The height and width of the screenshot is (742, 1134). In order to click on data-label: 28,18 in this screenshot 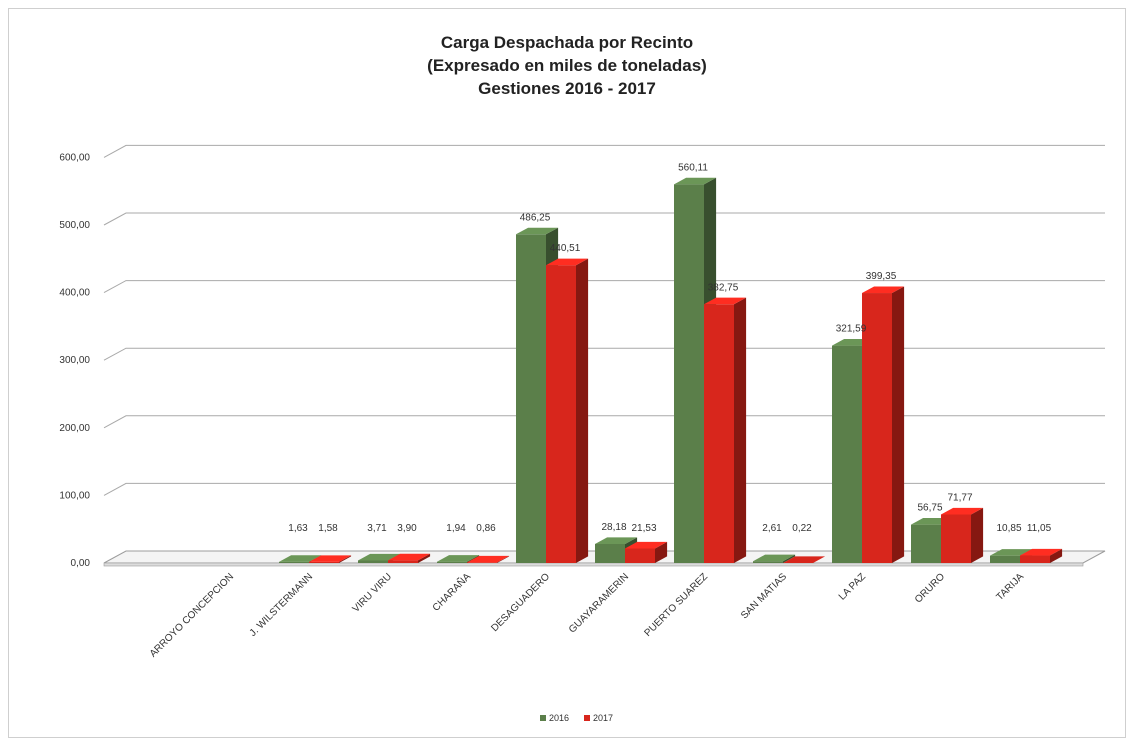, I will do `click(613, 527)`.